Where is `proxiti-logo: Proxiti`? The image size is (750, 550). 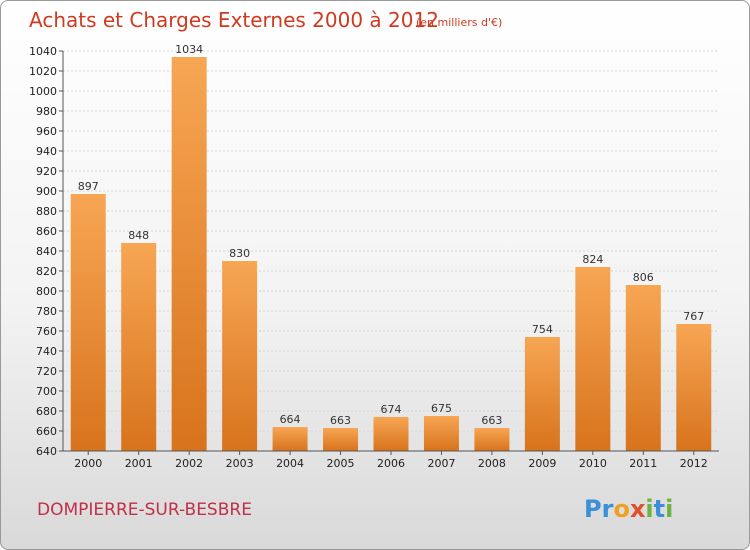
proxiti-logo: Proxiti is located at coordinates (628, 509).